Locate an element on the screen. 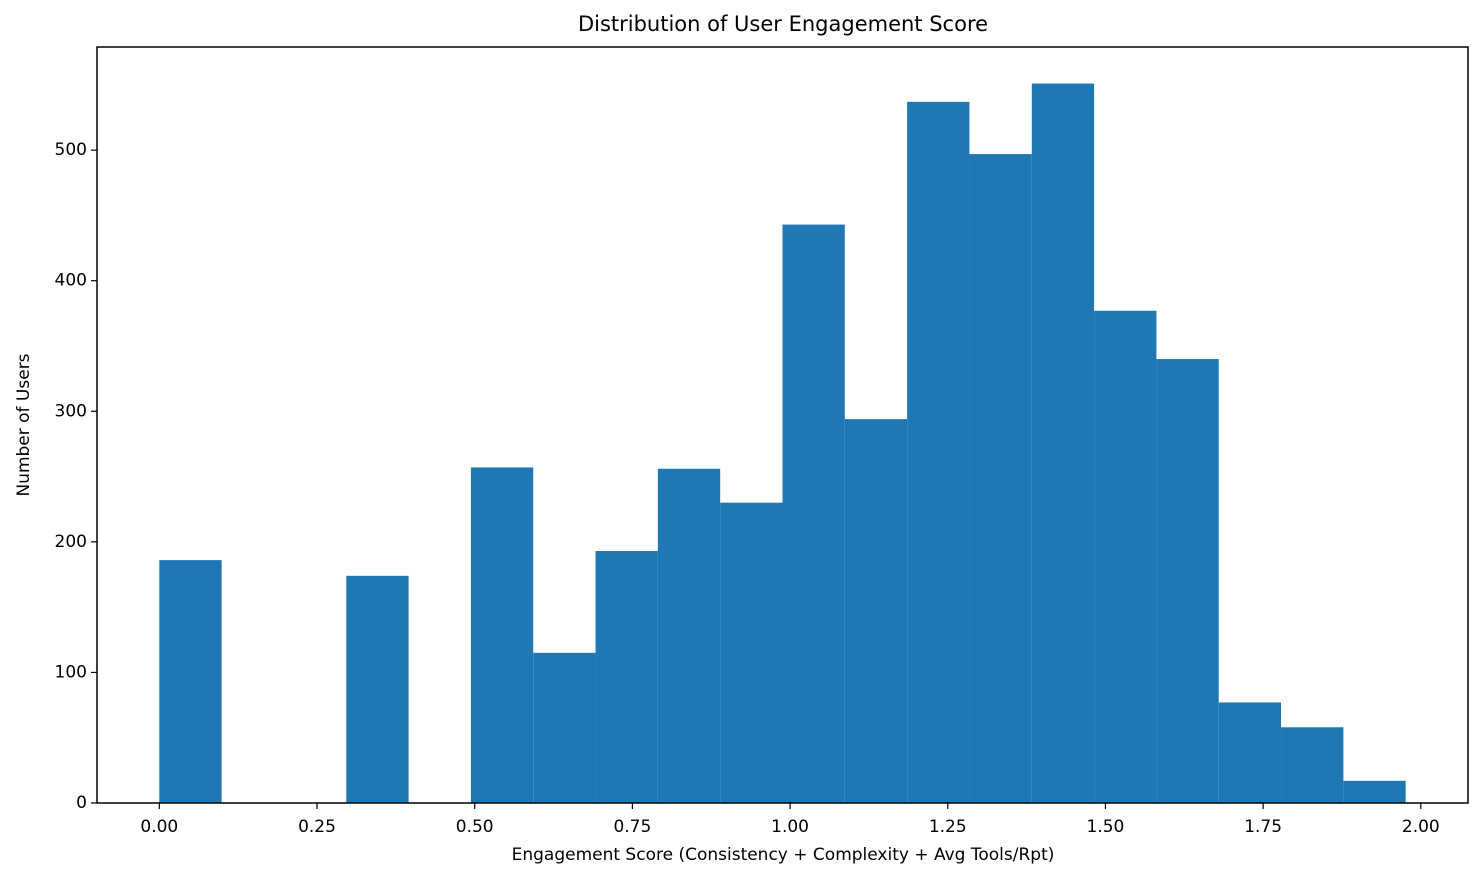  x-tick-label: 0.50 is located at coordinates (475, 827).